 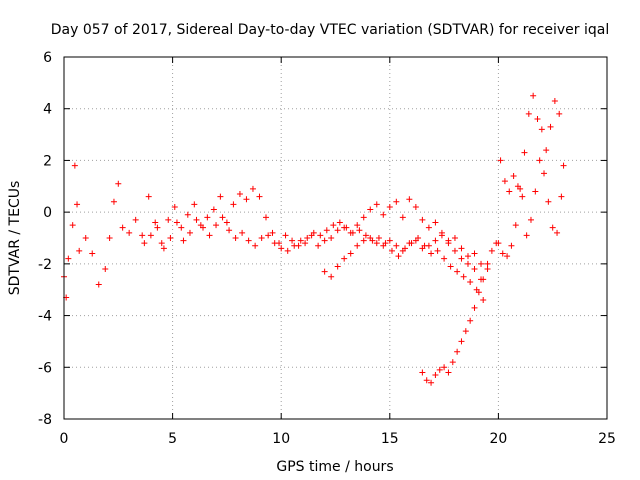 What do you see at coordinates (45, 265) in the screenshot?
I see `y-tick-label: -2` at bounding box center [45, 265].